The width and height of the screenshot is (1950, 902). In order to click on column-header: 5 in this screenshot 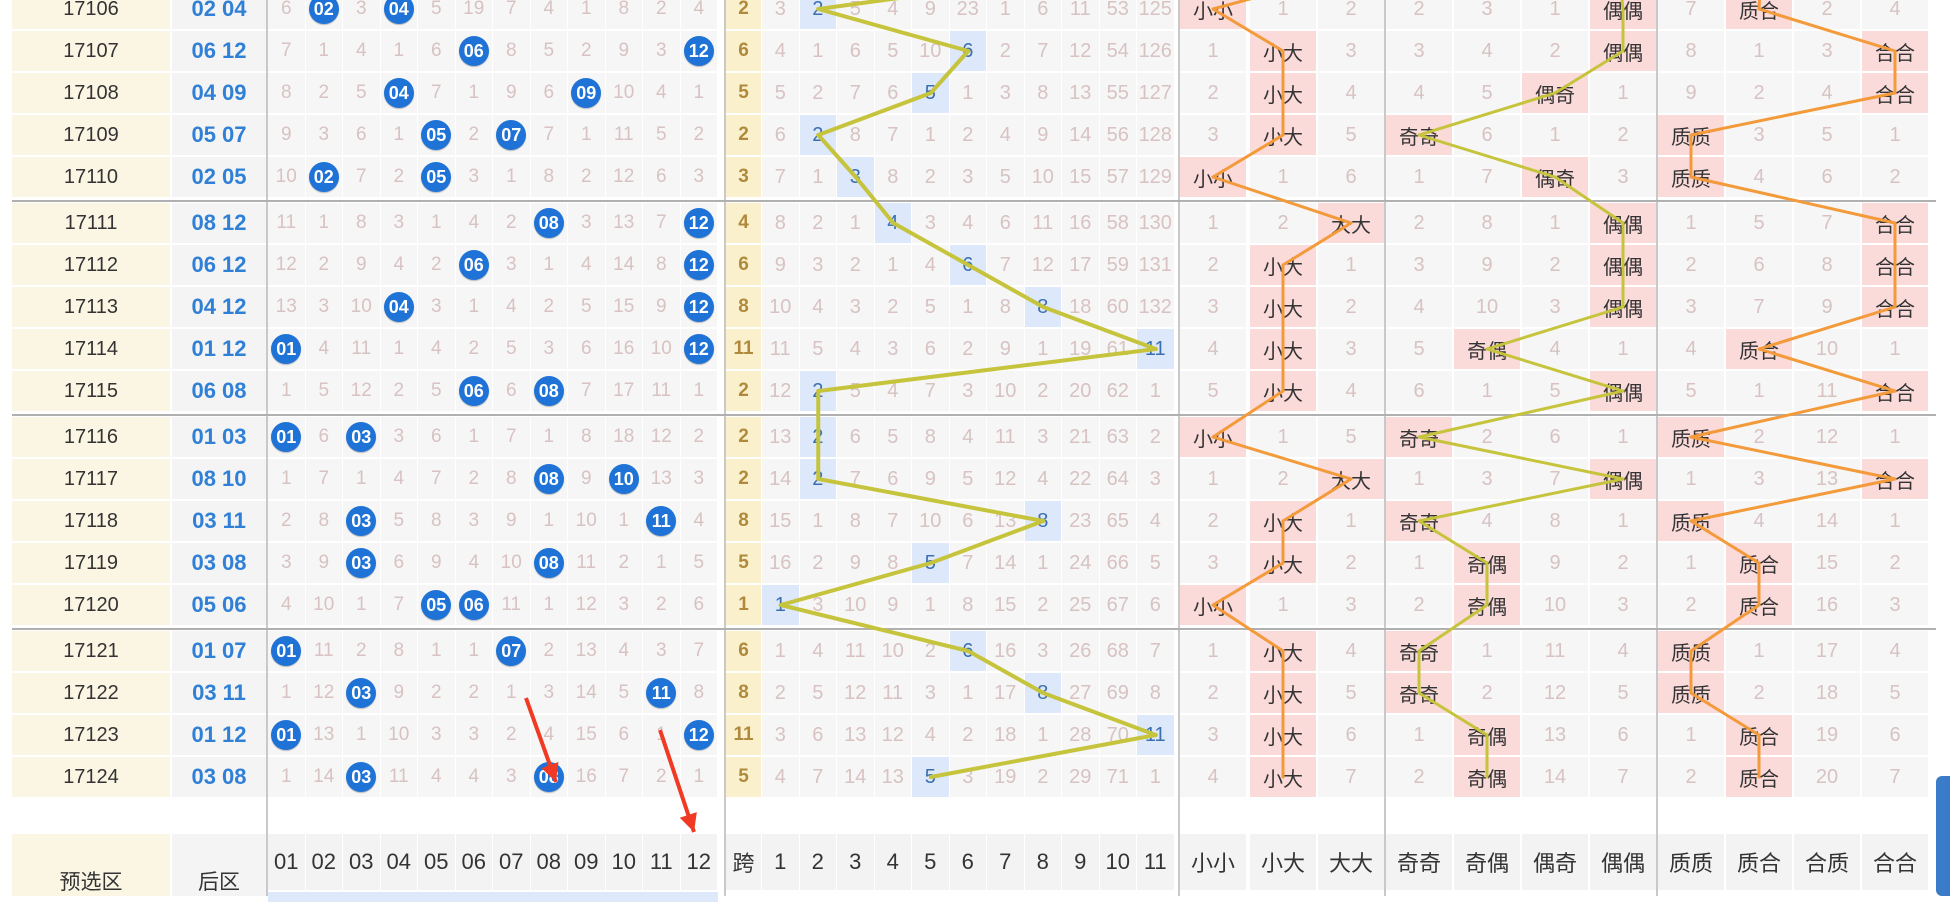, I will do `click(930, 862)`.